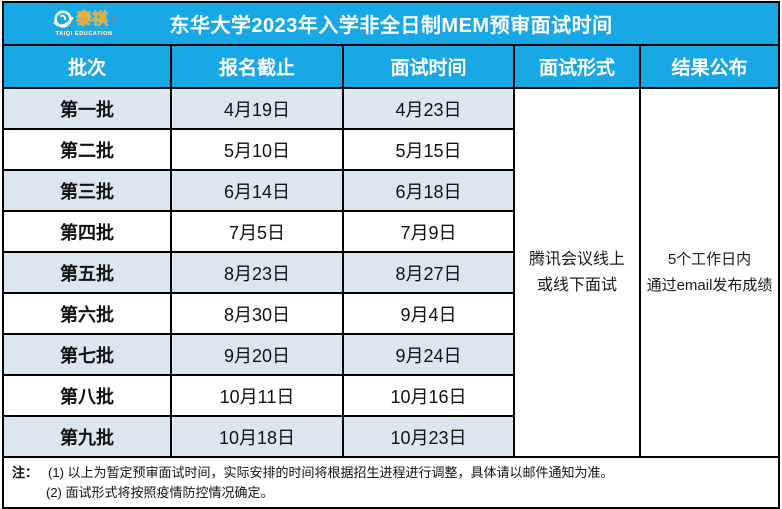 The image size is (782, 509). I want to click on row-2-interview-cell: 5月15日, so click(428, 149).